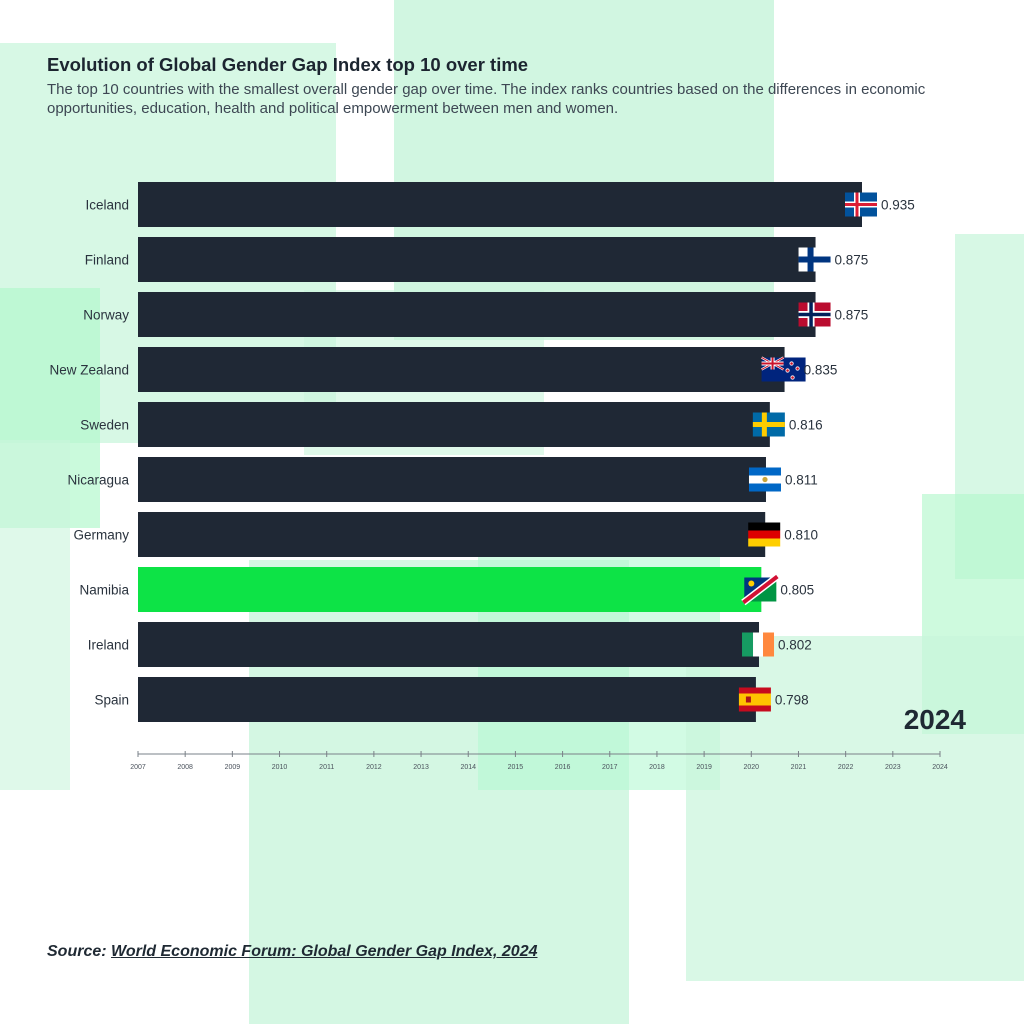  I want to click on country-label: Finland, so click(107, 260).